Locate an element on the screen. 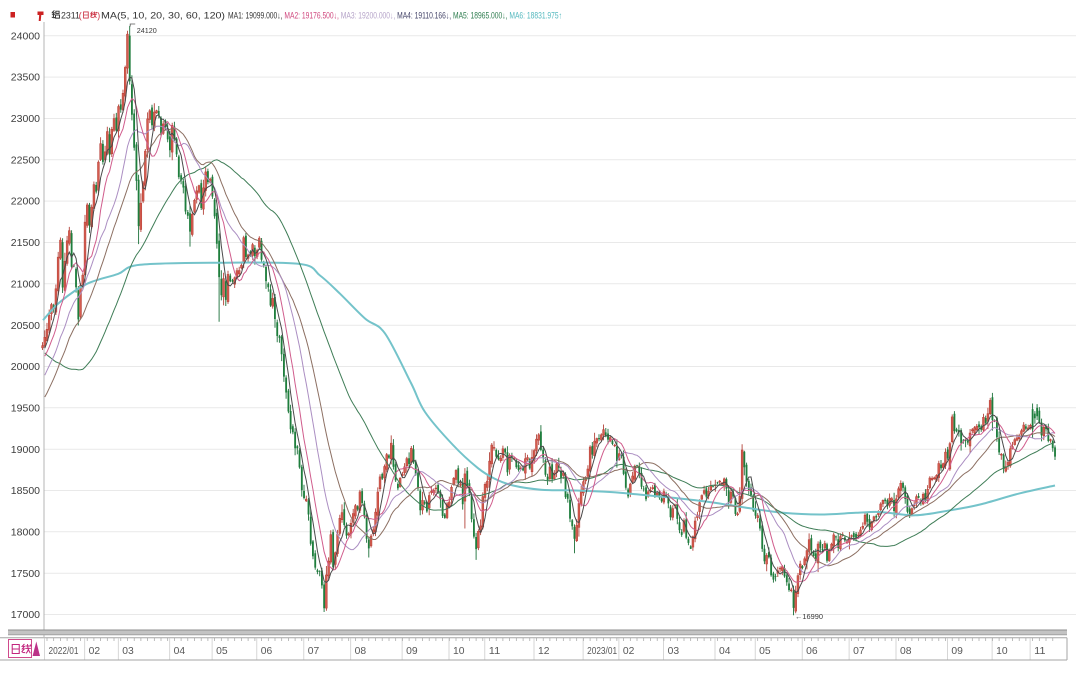 The height and width of the screenshot is (682, 1080). svg-text: 19500 is located at coordinates (25, 408).